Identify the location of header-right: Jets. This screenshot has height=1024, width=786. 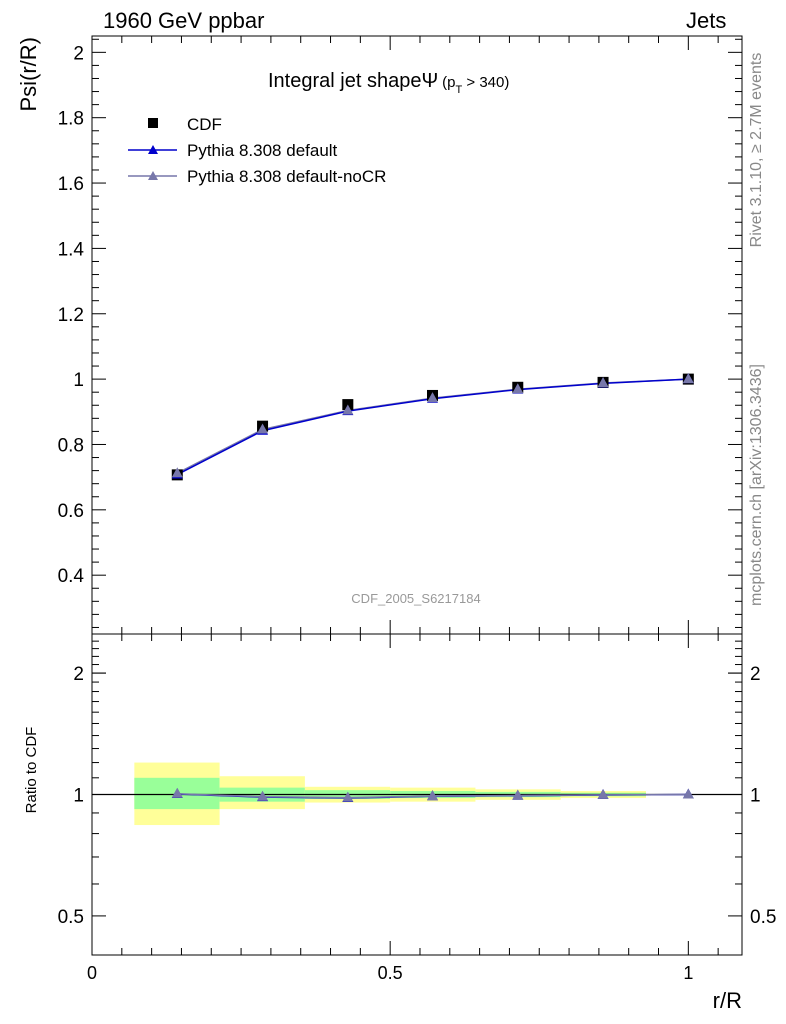
(706, 20).